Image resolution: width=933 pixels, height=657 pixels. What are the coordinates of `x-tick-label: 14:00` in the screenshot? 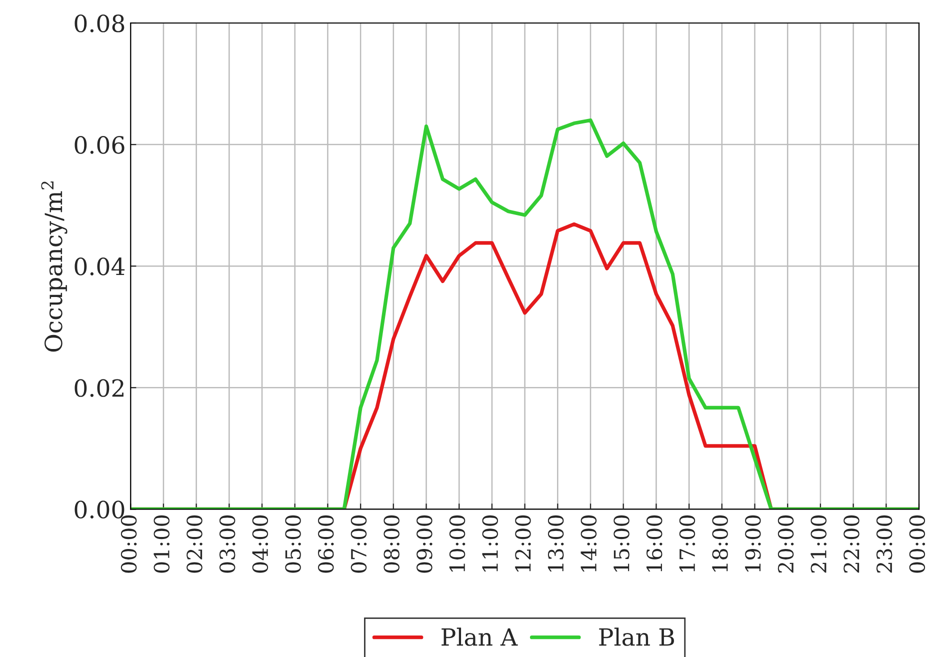 It's located at (588, 543).